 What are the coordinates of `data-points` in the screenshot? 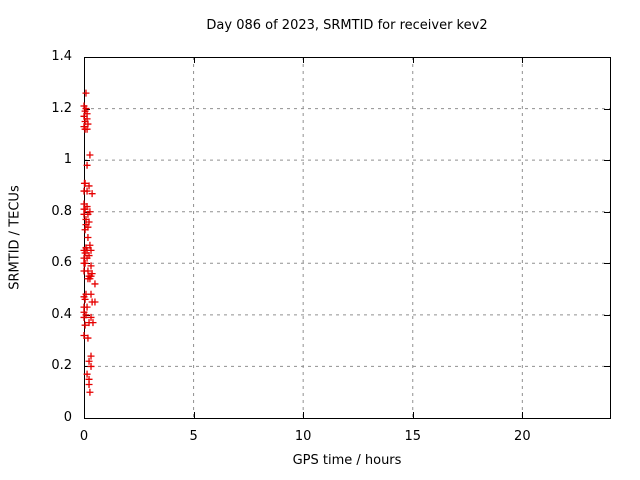 It's located at (89, 242).